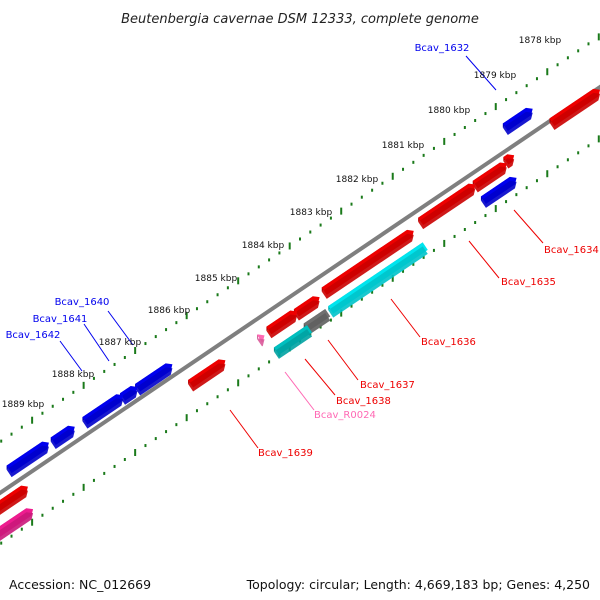  I want to click on scale-label: 1889 kbp, so click(23, 405).